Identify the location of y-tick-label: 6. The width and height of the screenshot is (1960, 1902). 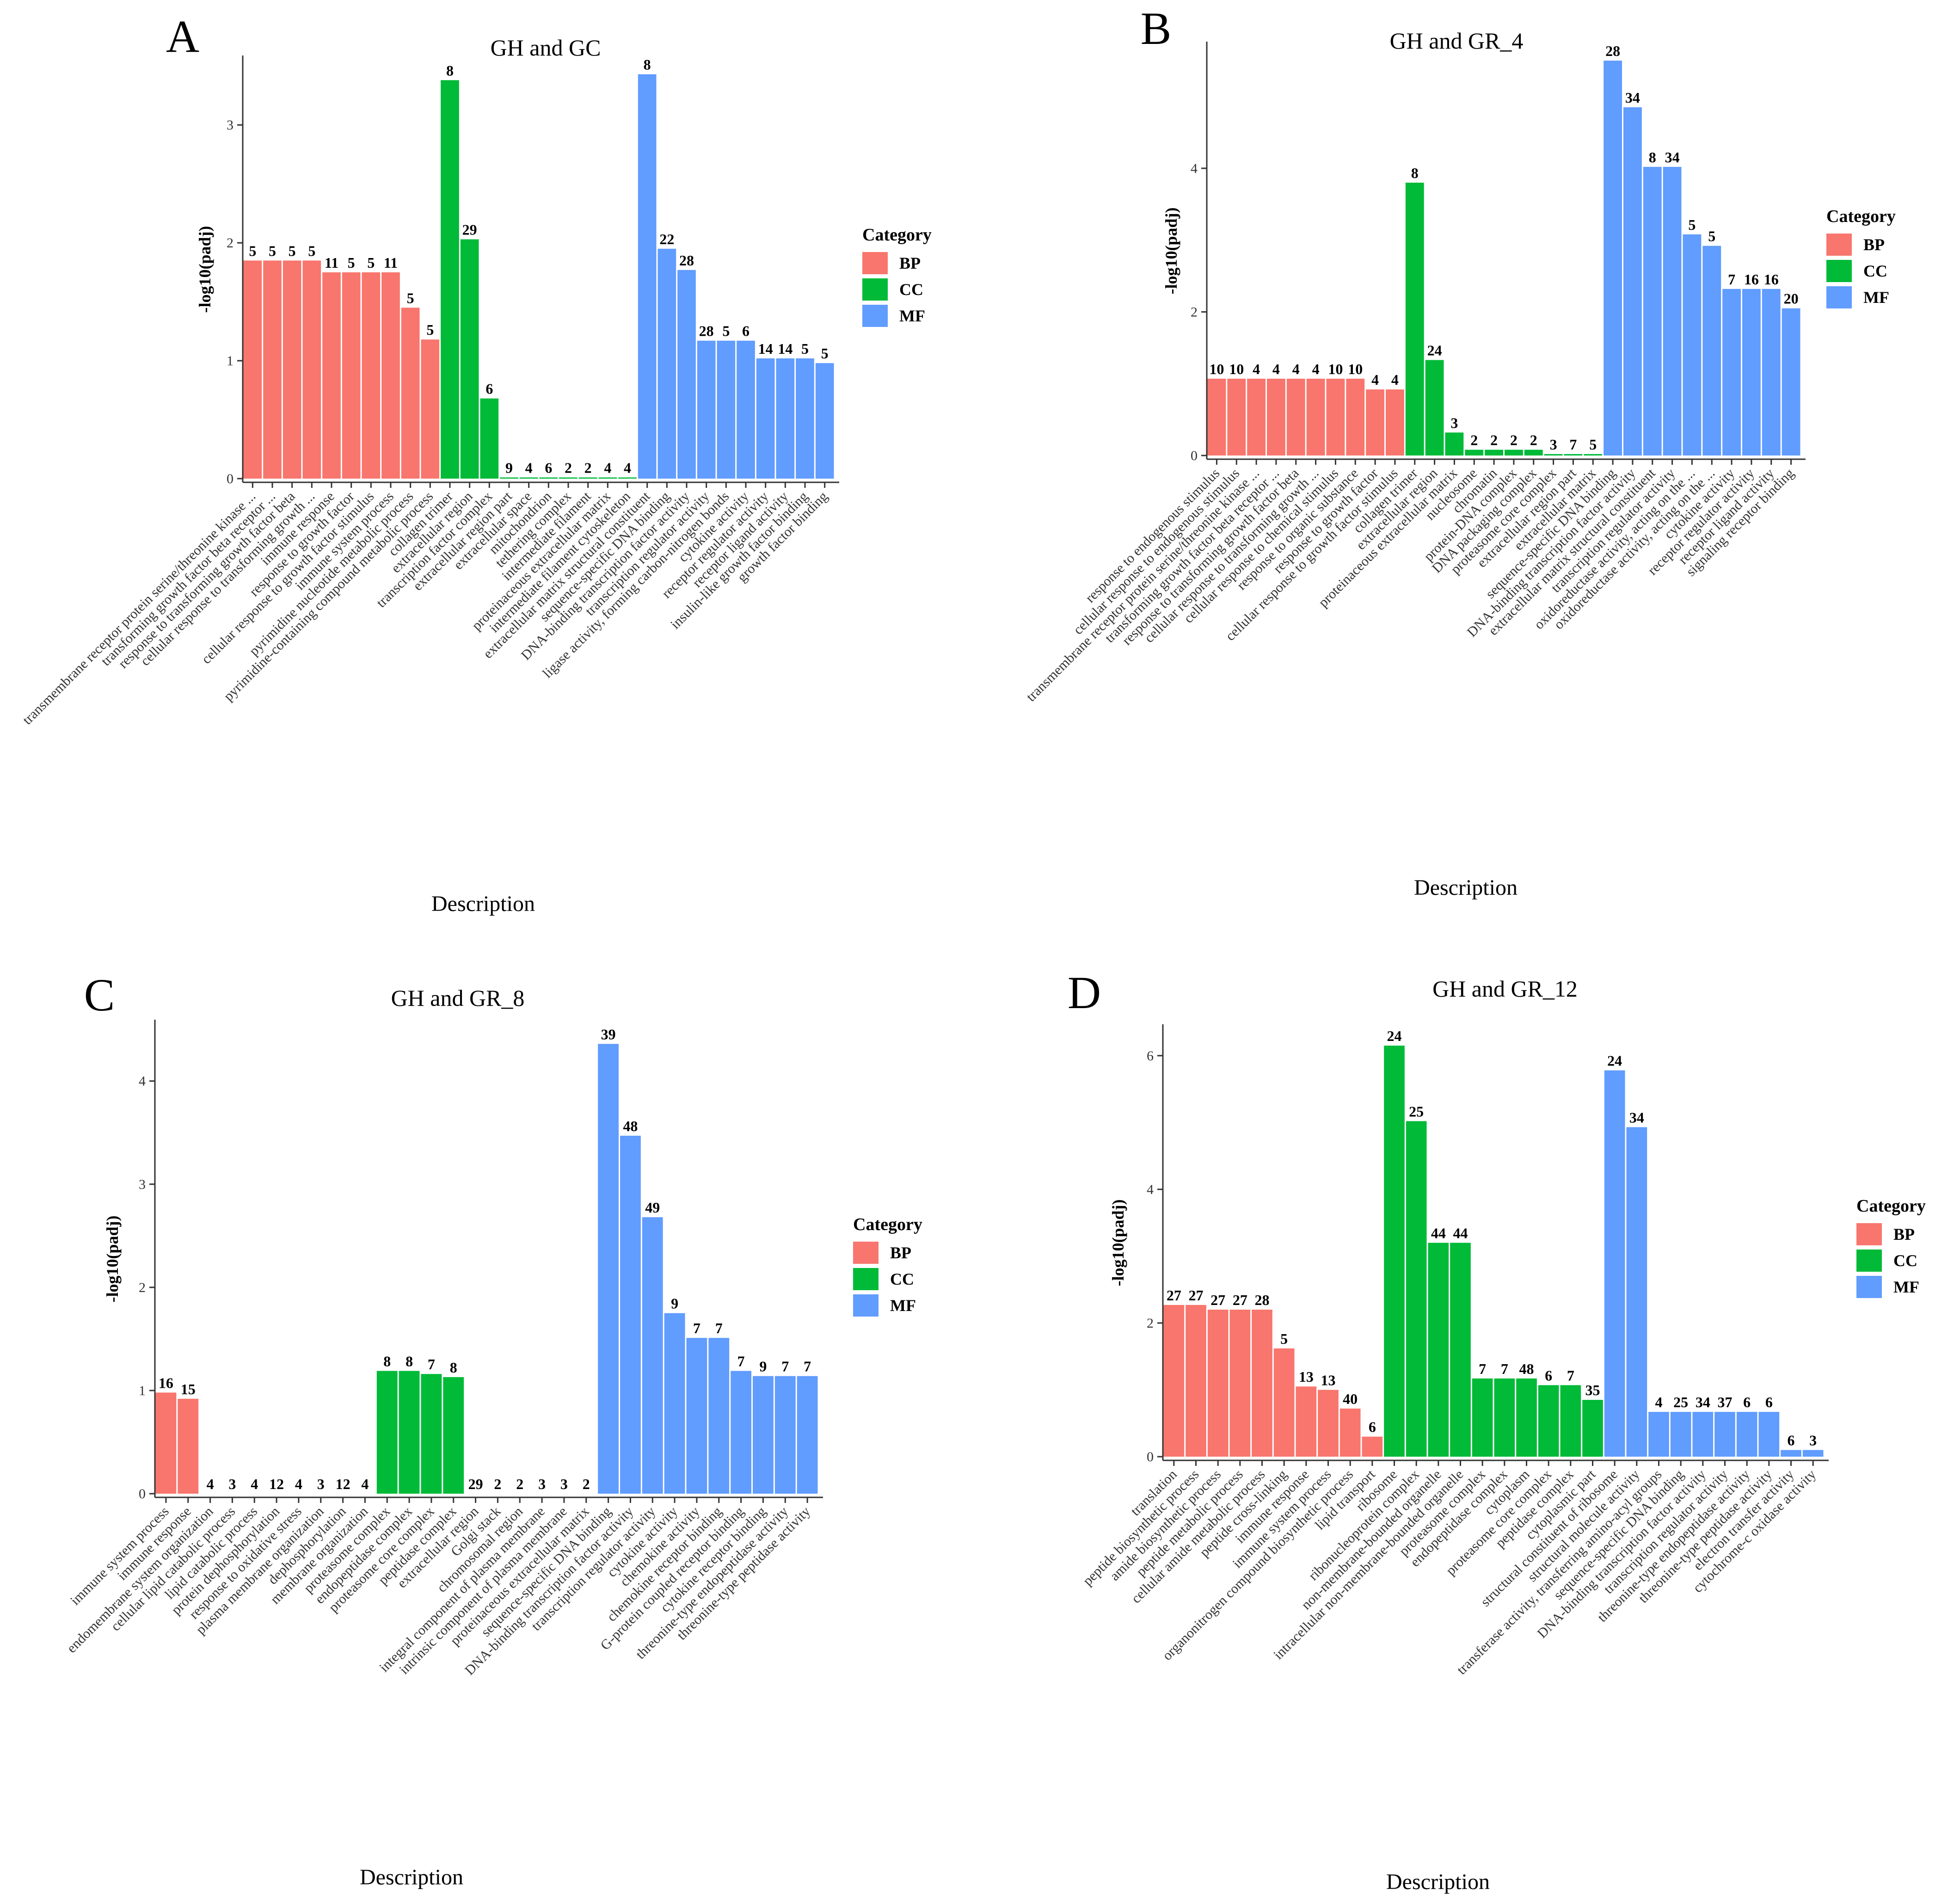
(1150, 1056).